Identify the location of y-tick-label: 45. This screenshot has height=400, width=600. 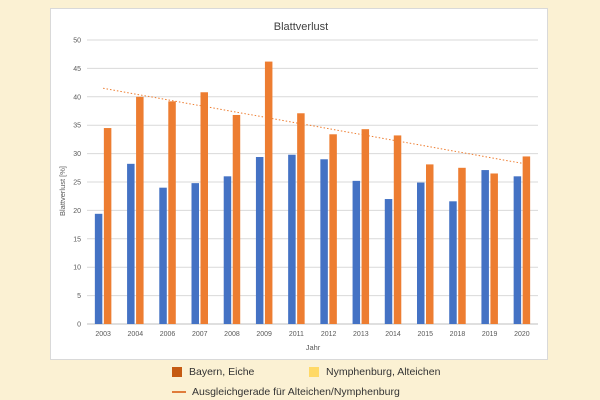
(77, 69).